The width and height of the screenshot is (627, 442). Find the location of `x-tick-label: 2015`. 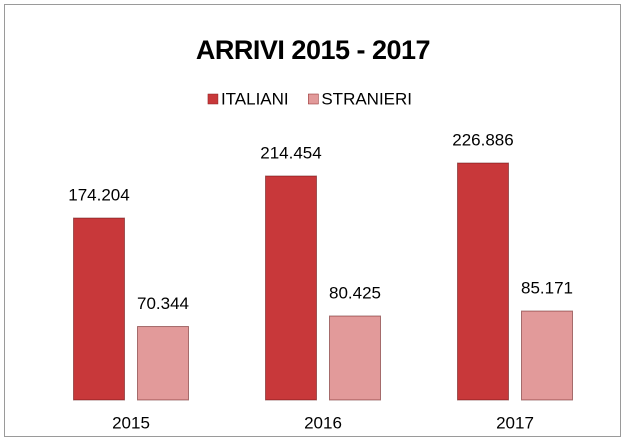

x-tick-label: 2015 is located at coordinates (131, 422).